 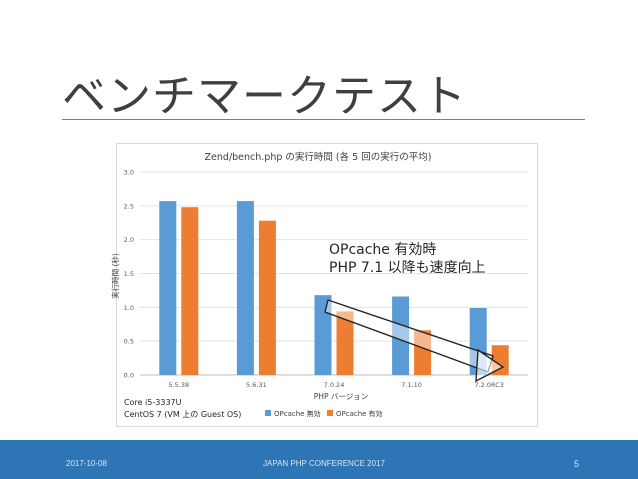 I want to click on footer-page-number: 5, so click(x=577, y=464).